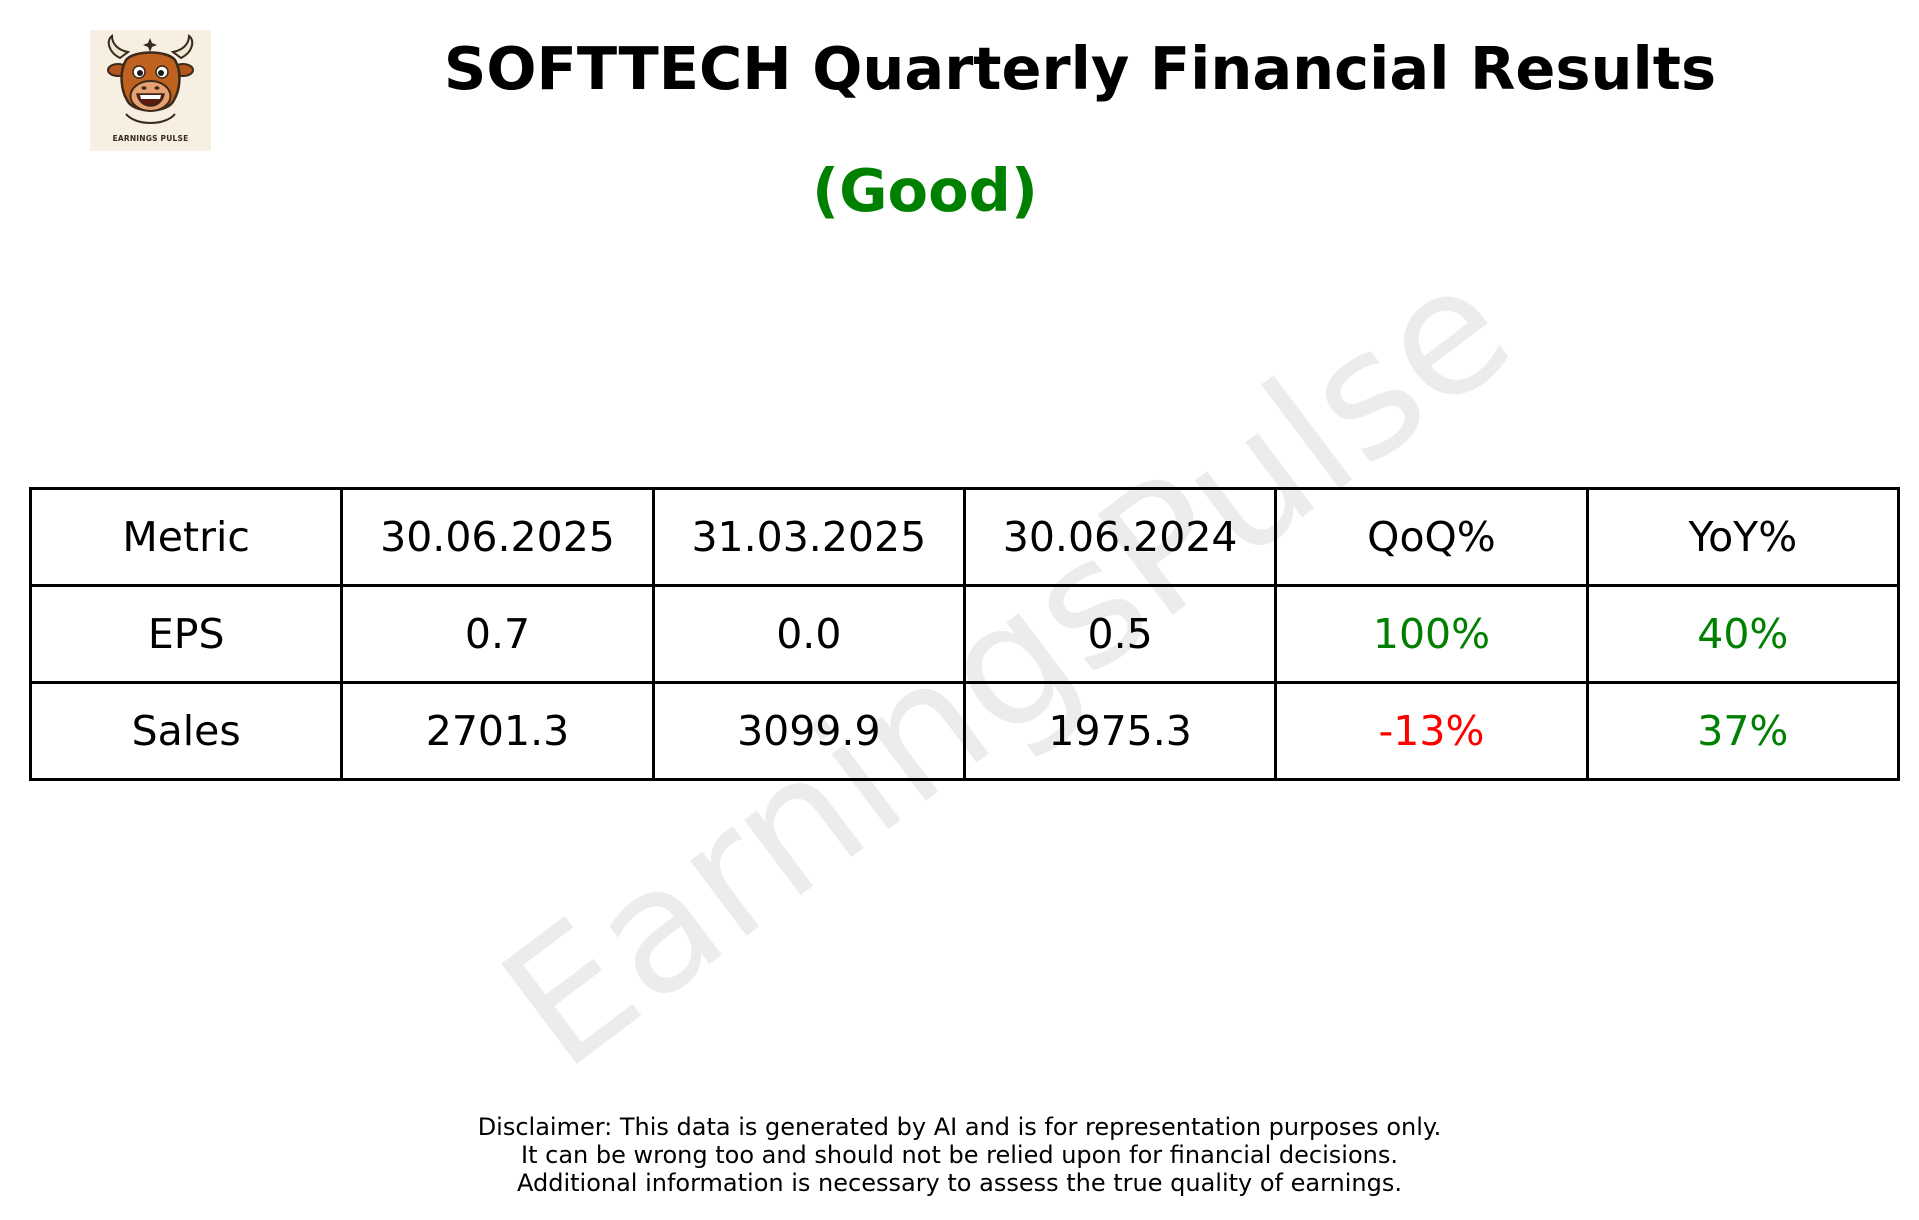 The width and height of the screenshot is (1919, 1220). Describe the element at coordinates (150, 138) in the screenshot. I see `logo-text: EARNINGS PULSE` at that location.